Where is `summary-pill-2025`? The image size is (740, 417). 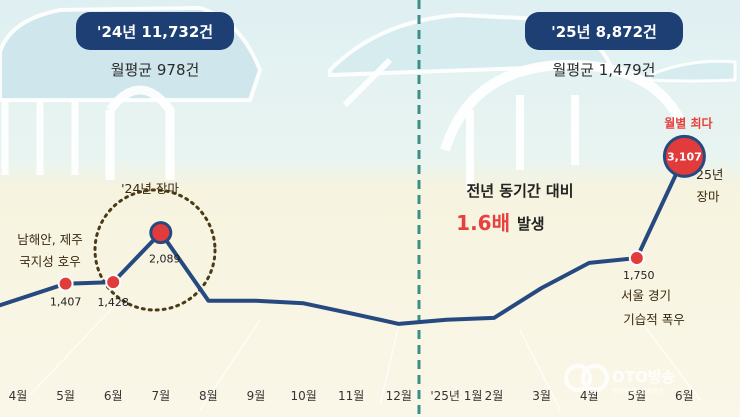
summary-pill-2025 is located at coordinates (604, 31).